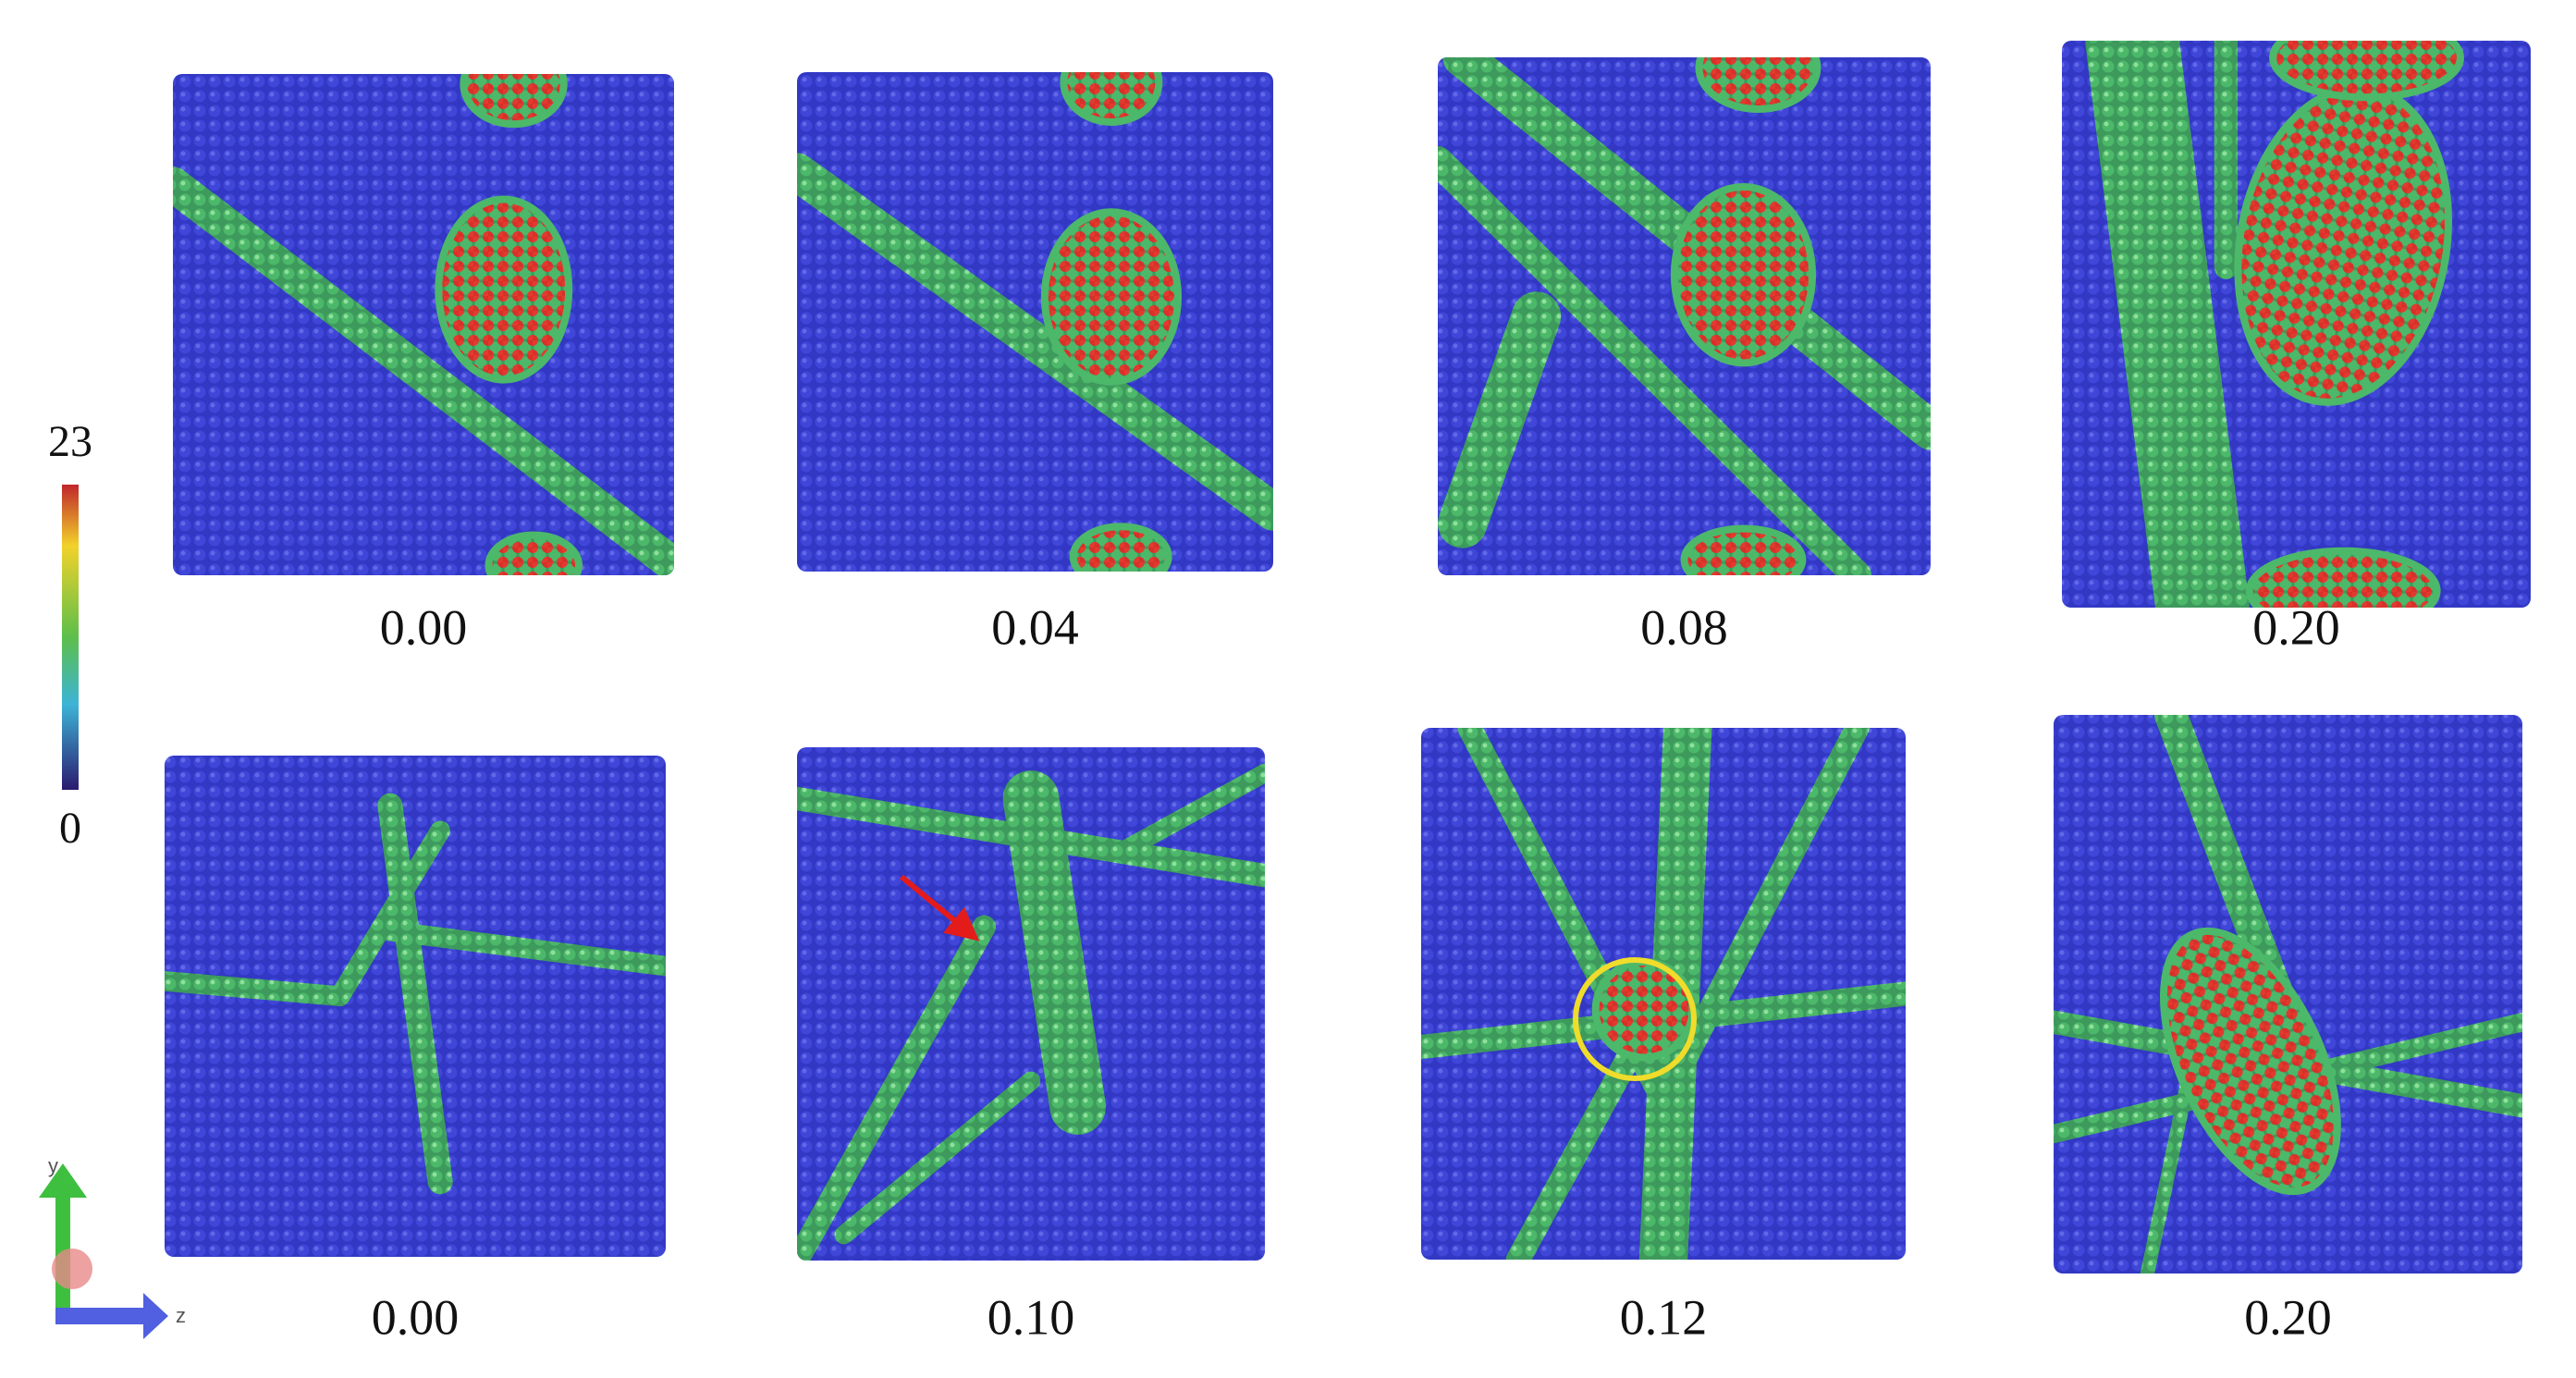  I want to click on axis-label-z: z, so click(181, 1315).